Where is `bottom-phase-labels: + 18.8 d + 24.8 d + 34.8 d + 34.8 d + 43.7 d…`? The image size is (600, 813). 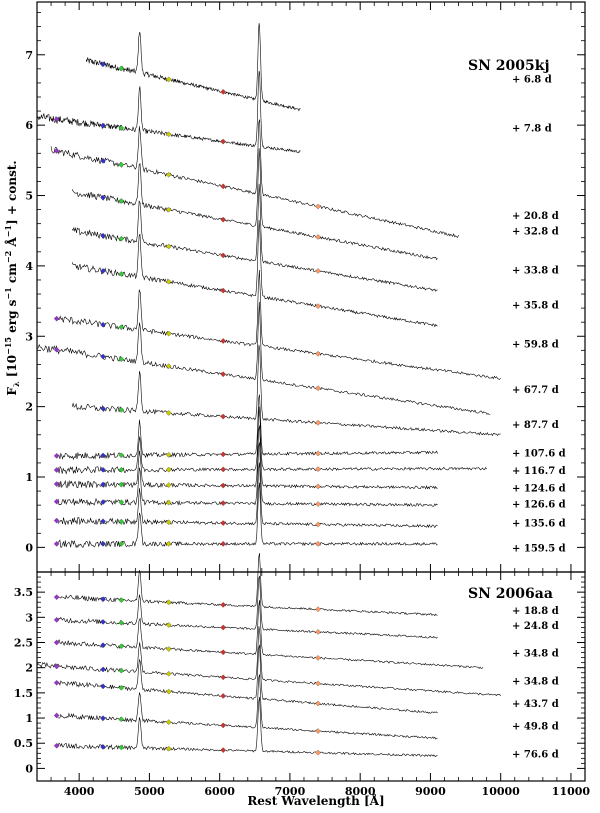
bottom-phase-labels: + 18.8 d + 24.8 d + 34.8 d + 34.8 d + 43.7 d… is located at coordinates (535, 683).